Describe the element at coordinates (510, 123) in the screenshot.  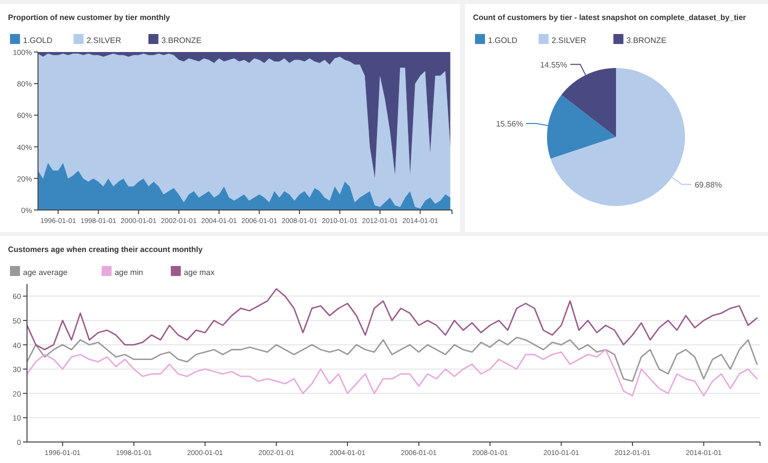
I see `data-label: 15.56%` at that location.